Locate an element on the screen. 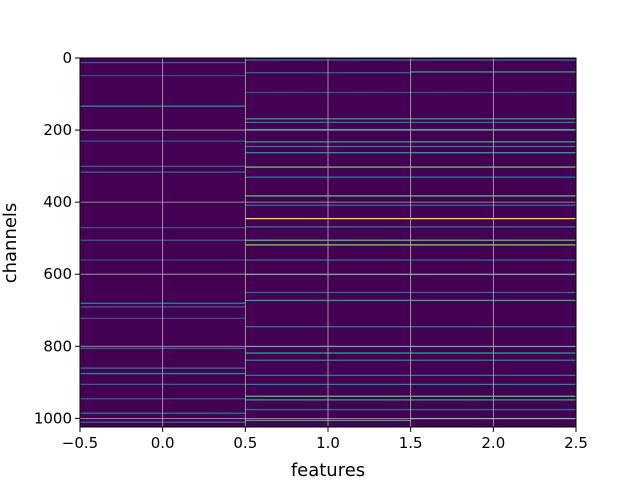 This screenshot has width=640, height=480. x-tick-label: 0.0 is located at coordinates (163, 443).